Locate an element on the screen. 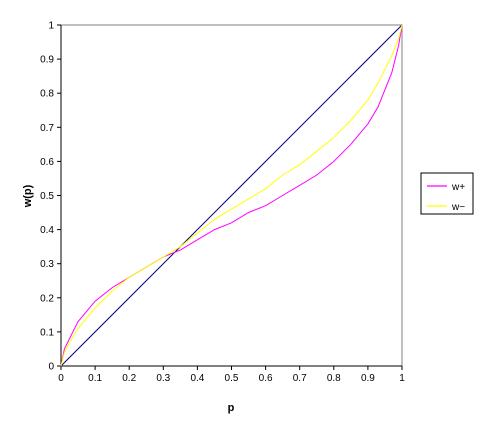  y-tick-label: 1 is located at coordinates (51, 26).